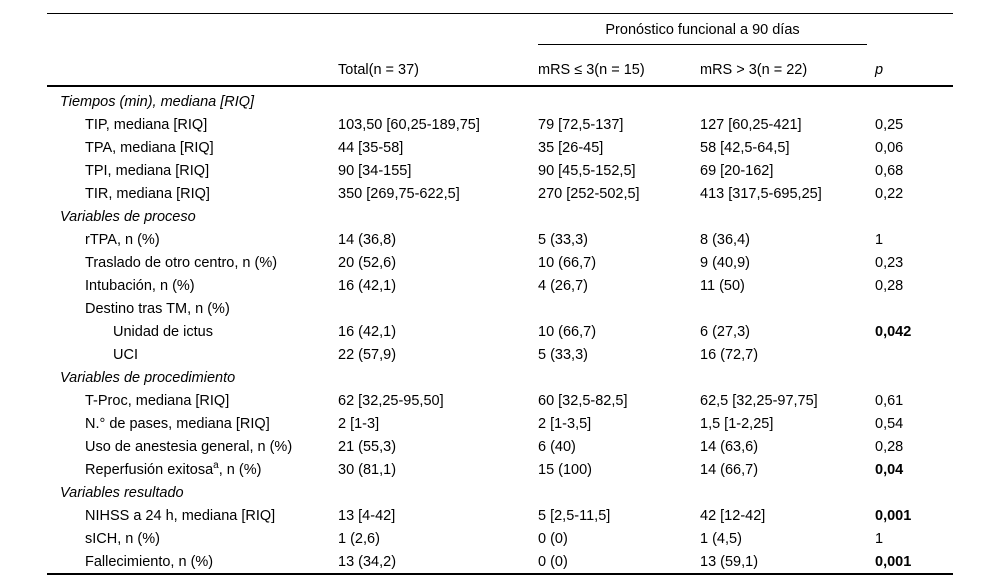 Image resolution: width=1000 pixels, height=586 pixels. What do you see at coordinates (914, 66) in the screenshot?
I see `column-header-p: p` at bounding box center [914, 66].